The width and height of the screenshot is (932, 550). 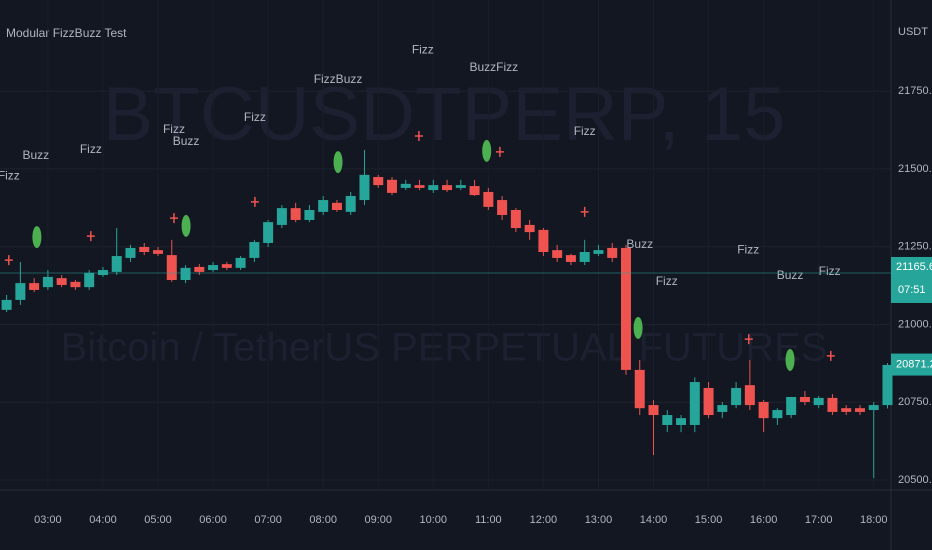 What do you see at coordinates (323, 520) in the screenshot?
I see `x-tick-label: 08:00` at bounding box center [323, 520].